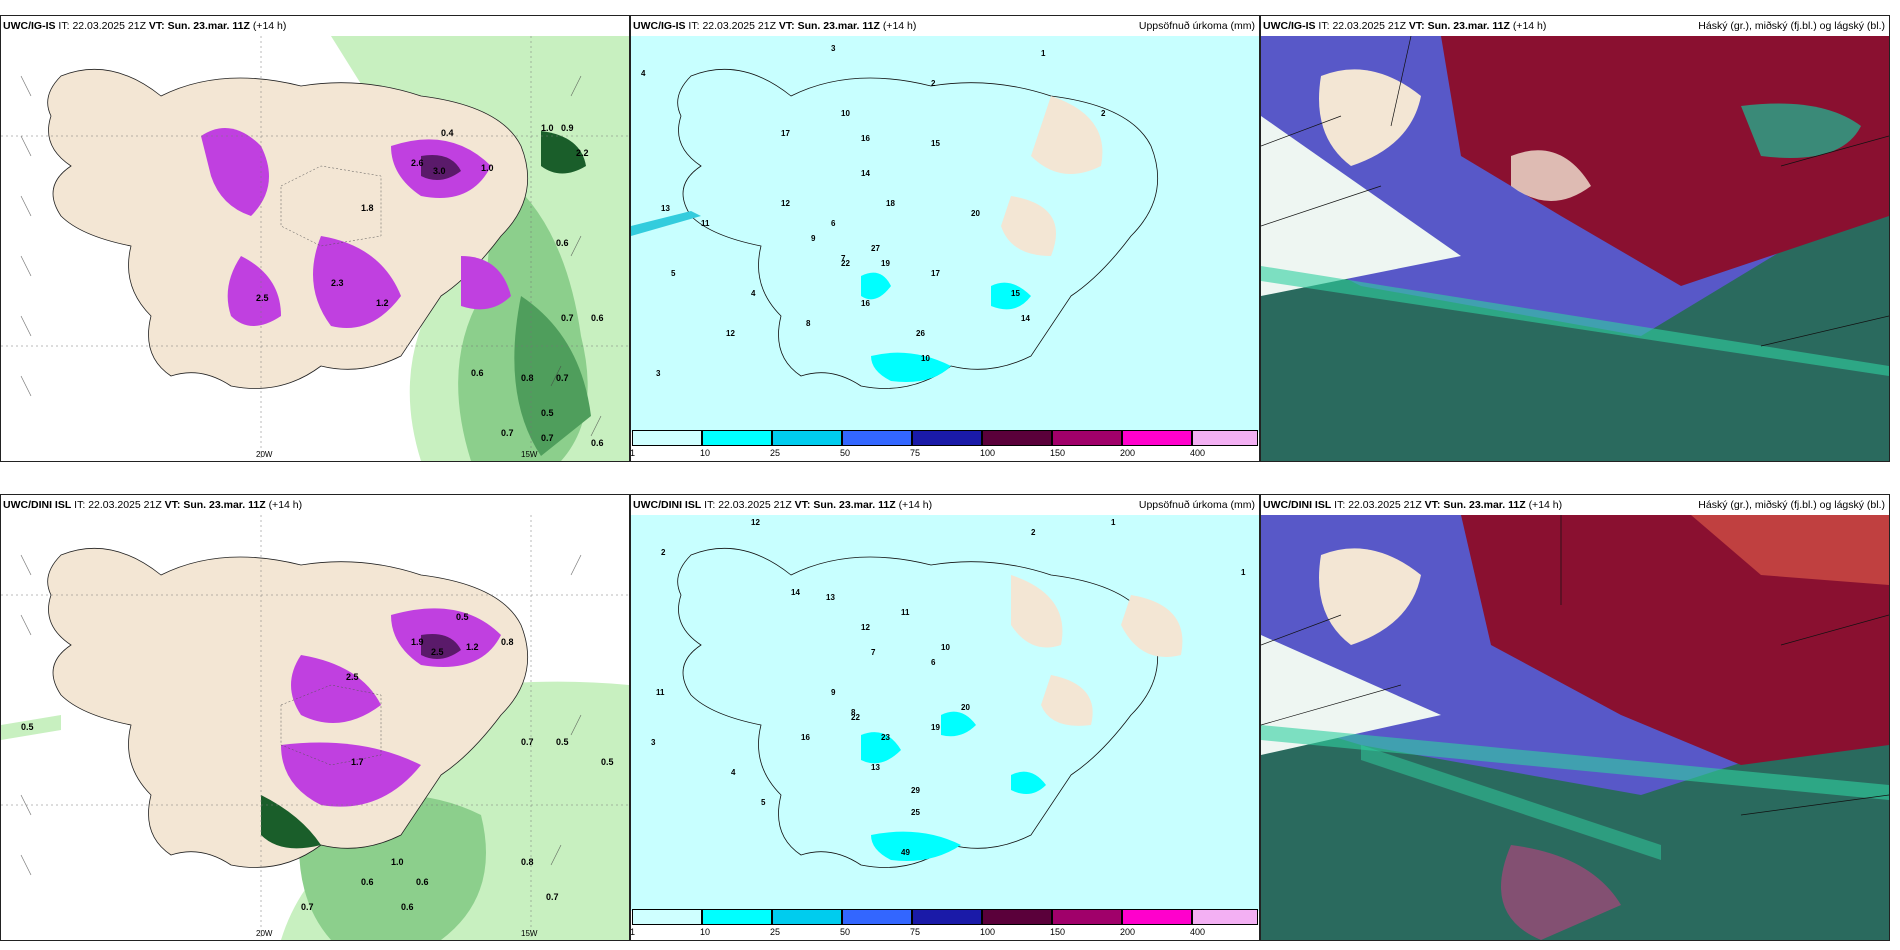 The width and height of the screenshot is (1900, 950). What do you see at coordinates (885, 737) in the screenshot?
I see `svg-text: 23` at bounding box center [885, 737].